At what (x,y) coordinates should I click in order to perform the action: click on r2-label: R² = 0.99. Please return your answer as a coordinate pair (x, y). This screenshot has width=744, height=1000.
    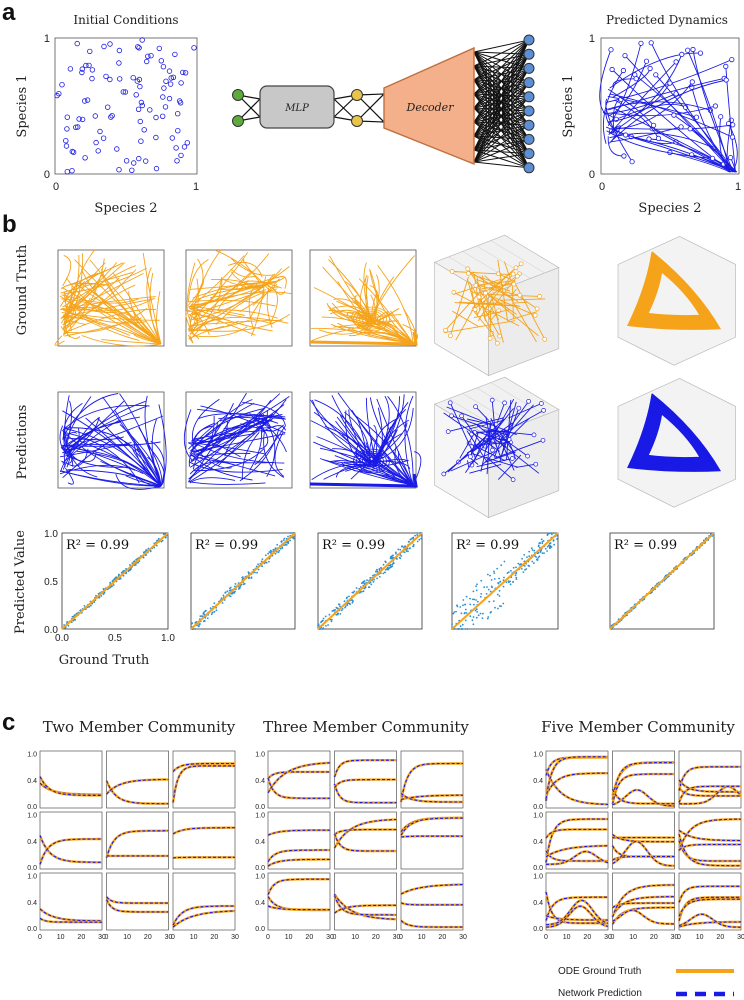
    Looking at the image, I should click on (353, 545).